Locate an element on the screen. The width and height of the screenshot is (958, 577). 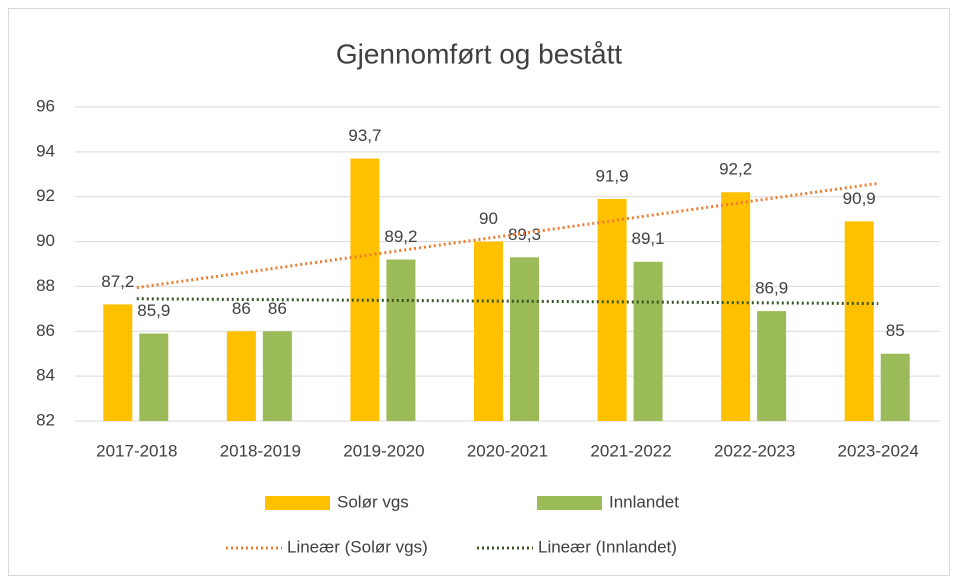
data-label: 93,7 is located at coordinates (364, 135).